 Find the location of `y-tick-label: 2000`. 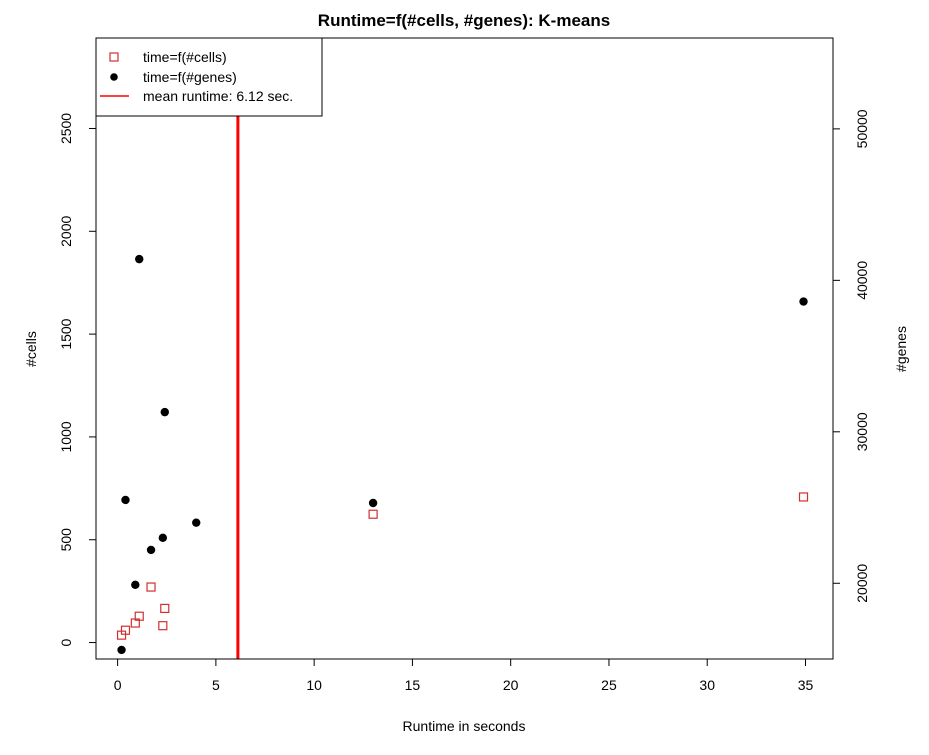

y-tick-label: 2000 is located at coordinates (66, 231).